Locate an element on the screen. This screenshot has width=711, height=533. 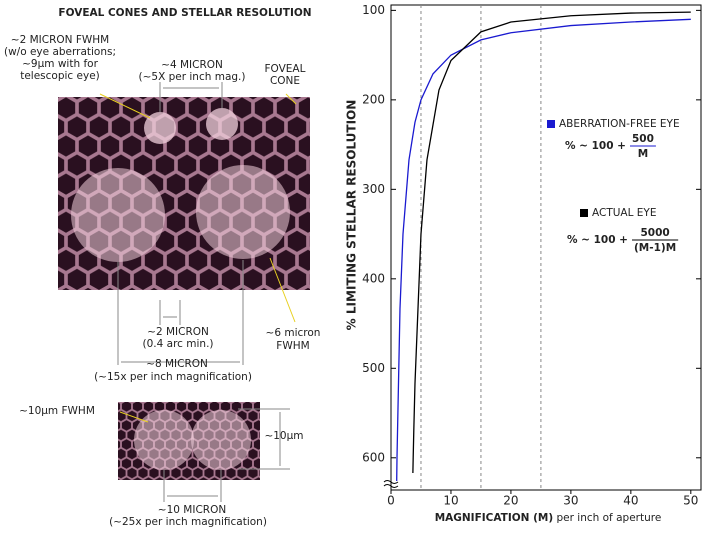
label: (~5X per inch mag.) is located at coordinates (192, 77).